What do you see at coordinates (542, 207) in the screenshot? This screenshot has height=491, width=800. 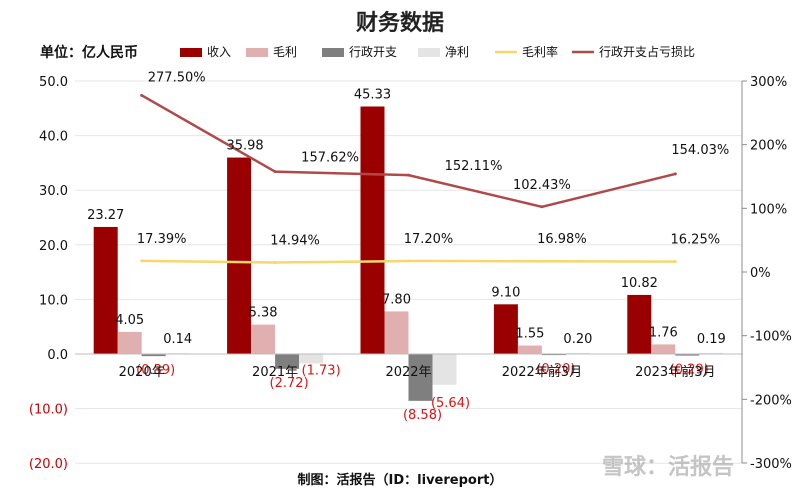 I see `point-行政开支占亏损比-3` at bounding box center [542, 207].